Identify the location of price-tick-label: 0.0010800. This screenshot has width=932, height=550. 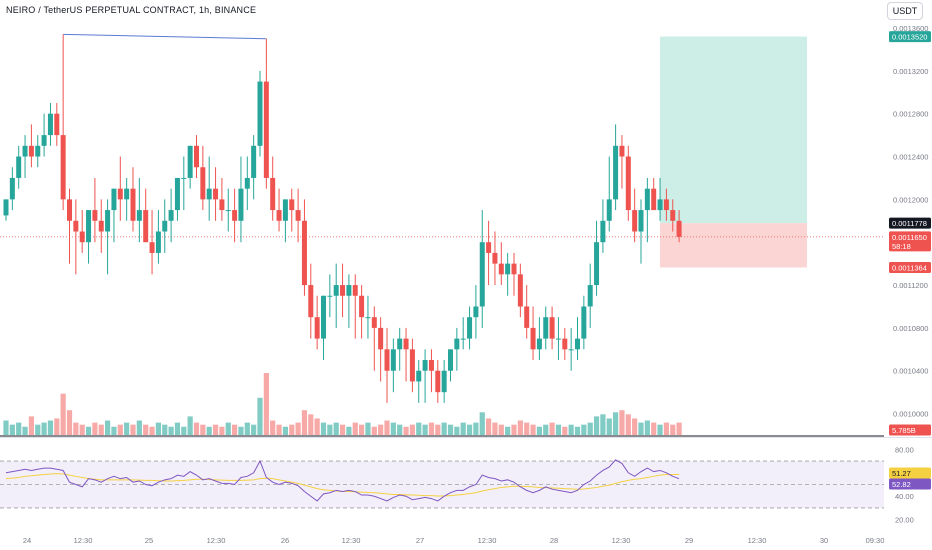
(910, 328).